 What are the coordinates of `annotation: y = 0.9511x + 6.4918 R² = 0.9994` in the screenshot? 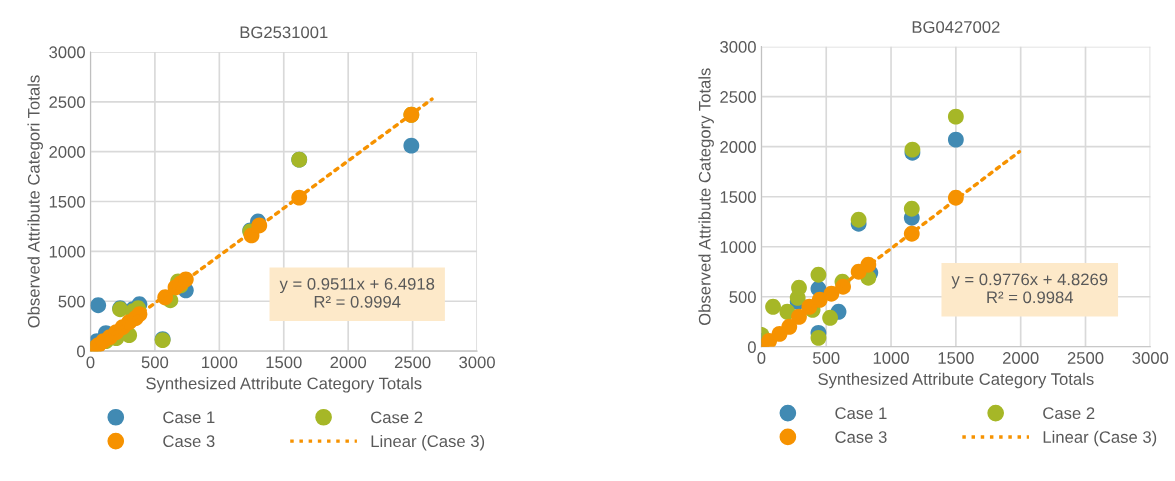 It's located at (357, 292).